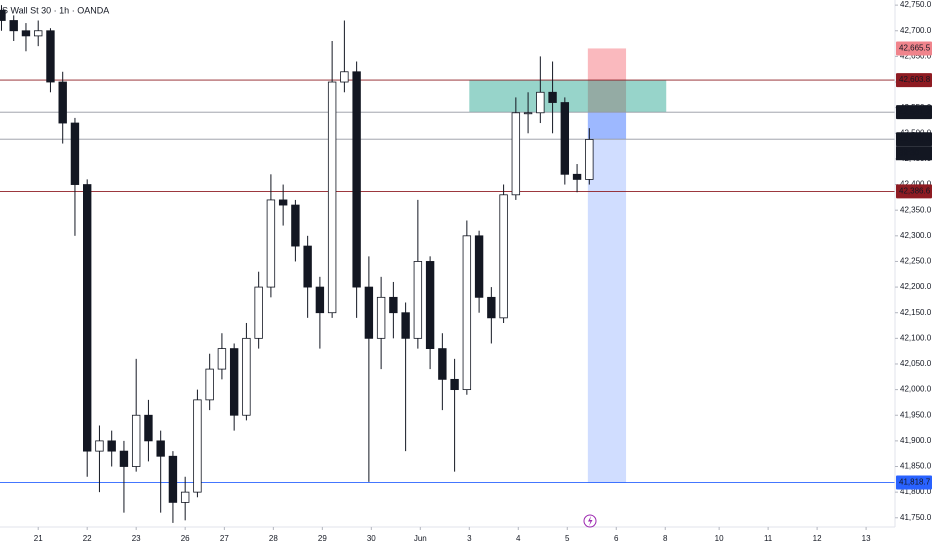 The height and width of the screenshot is (550, 932). Describe the element at coordinates (916, 286) in the screenshot. I see `y-tick-label: 42,200.0` at that location.